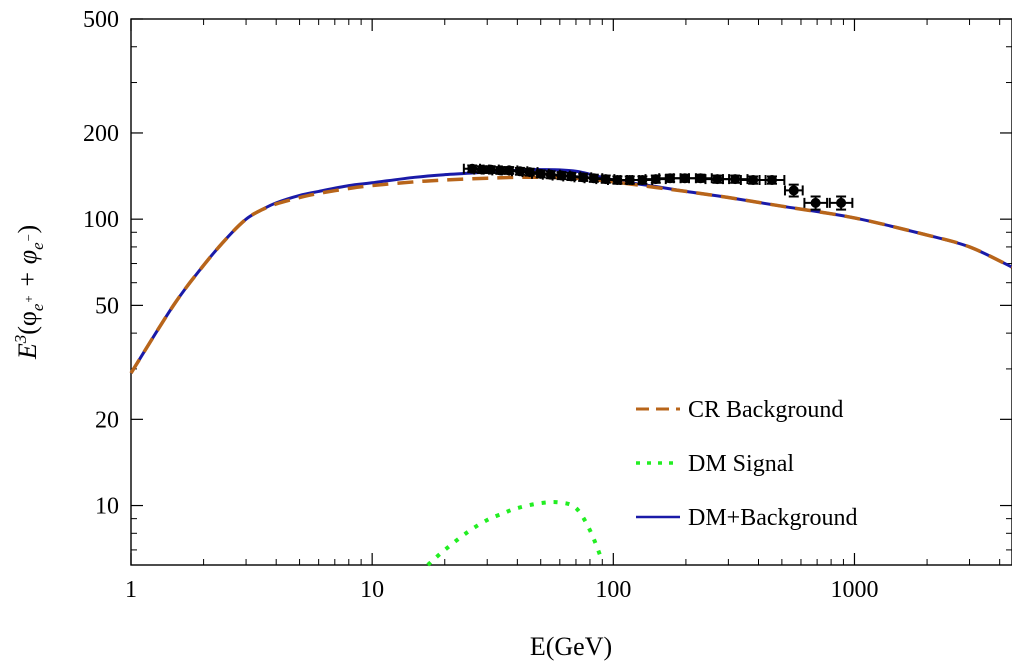  What do you see at coordinates (613, 590) in the screenshot?
I see `x-tick-label: 100` at bounding box center [613, 590].